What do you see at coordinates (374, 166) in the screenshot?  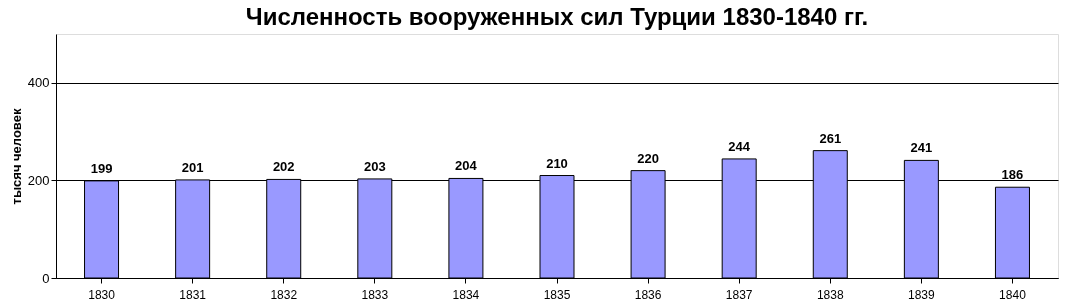 I see `data-label: 203` at bounding box center [374, 166].